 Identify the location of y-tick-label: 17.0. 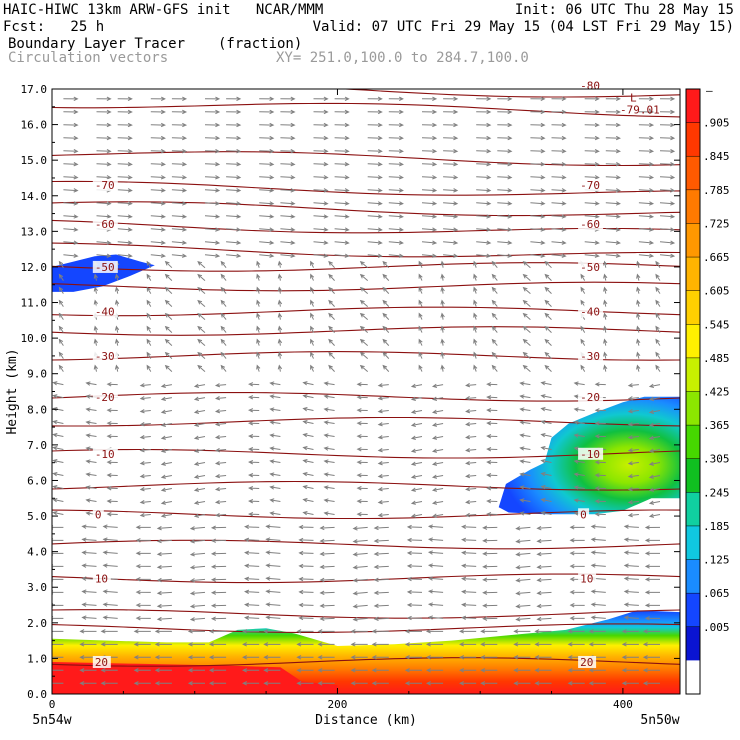
(34, 89).